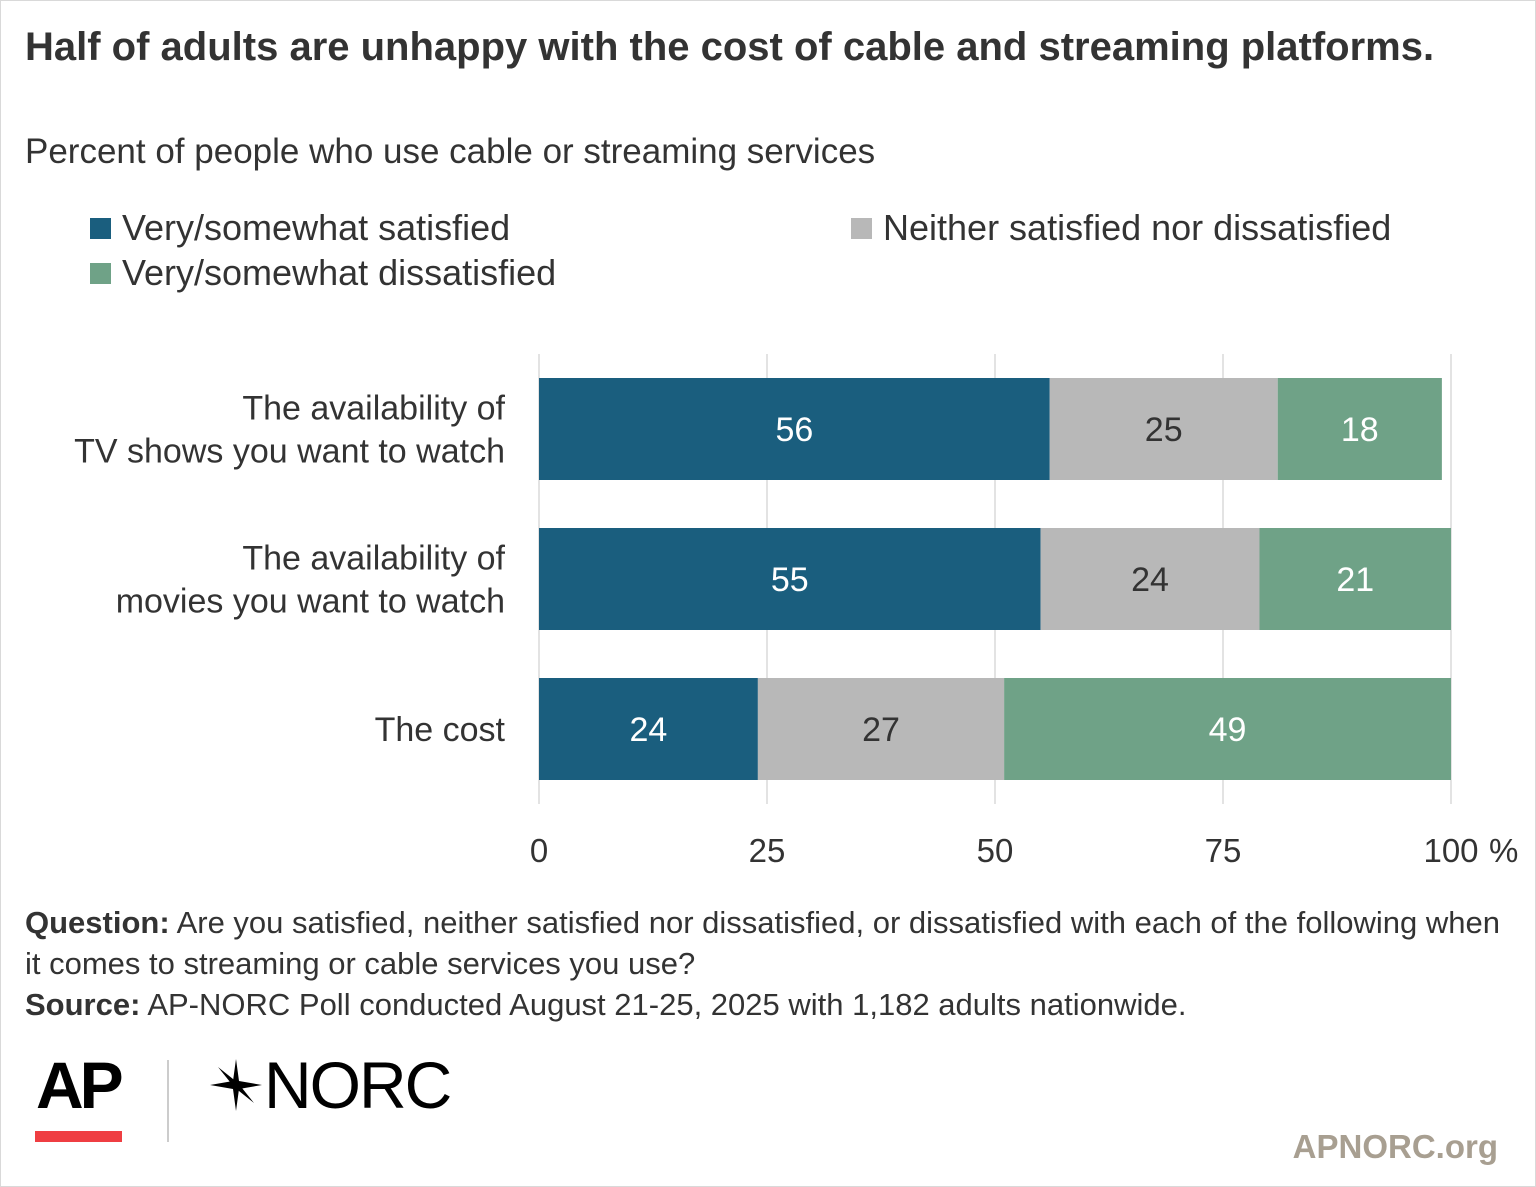  What do you see at coordinates (995, 850) in the screenshot?
I see `x-tick-label-50: 50` at bounding box center [995, 850].